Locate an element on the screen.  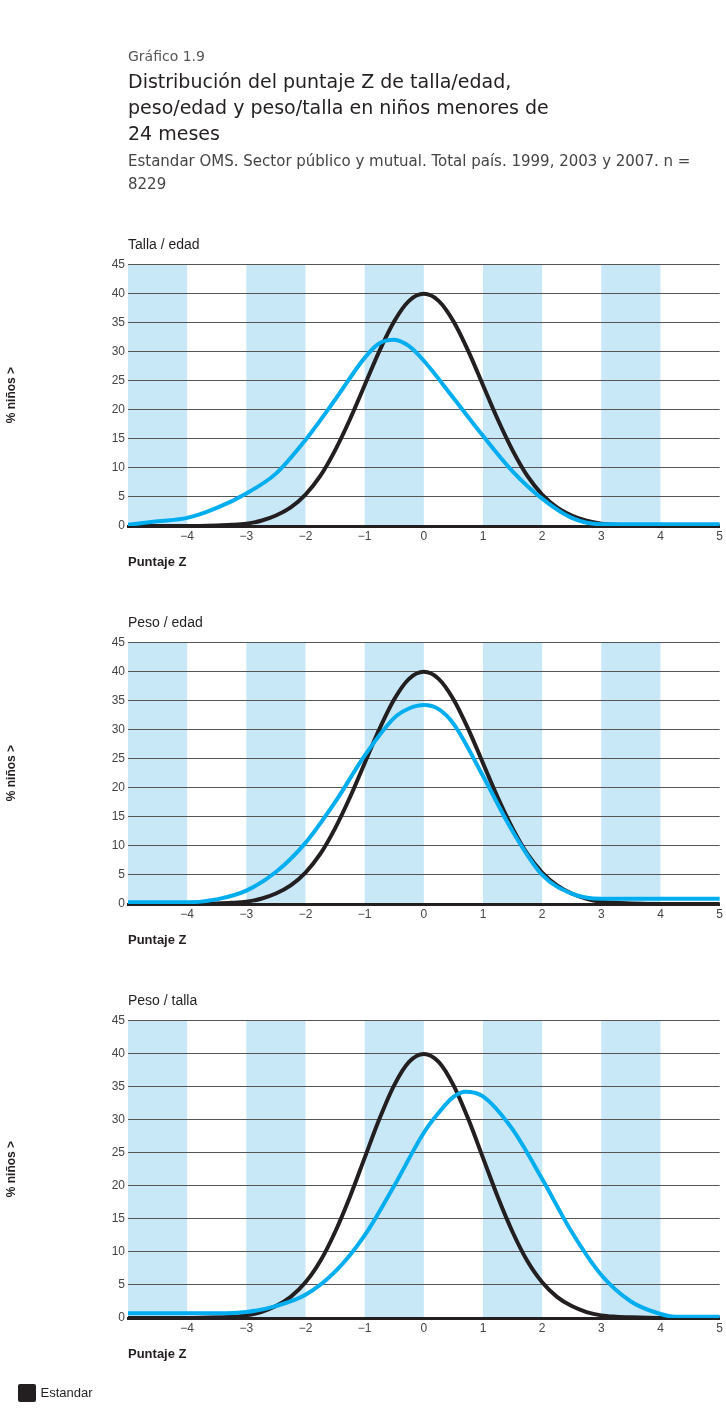
chart-title: Peso / edad is located at coordinates (165, 623).